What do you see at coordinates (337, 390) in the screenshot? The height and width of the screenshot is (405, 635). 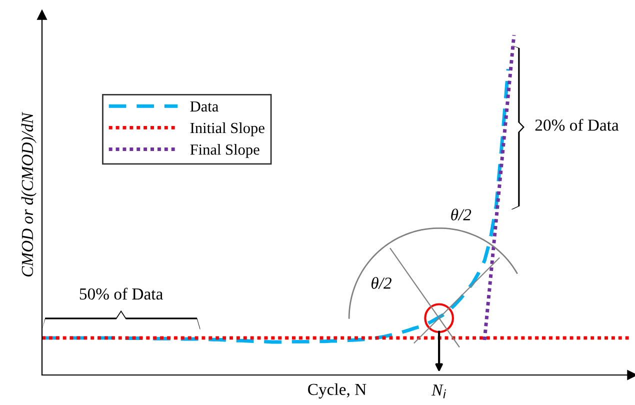 I see `x-axis-title: Cycle, N` at bounding box center [337, 390].